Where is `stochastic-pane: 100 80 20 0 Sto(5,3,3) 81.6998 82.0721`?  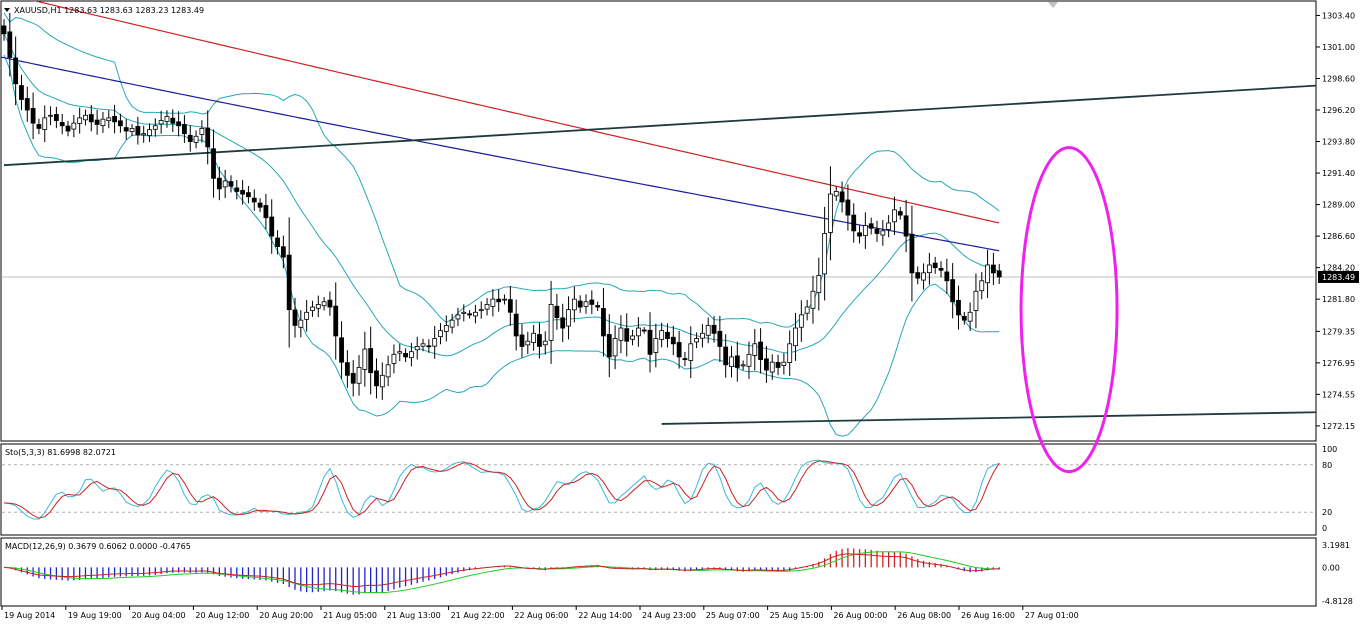 stochastic-pane: 100 80 20 0 Sto(5,3,3) 81.6998 82.0721 is located at coordinates (668, 489).